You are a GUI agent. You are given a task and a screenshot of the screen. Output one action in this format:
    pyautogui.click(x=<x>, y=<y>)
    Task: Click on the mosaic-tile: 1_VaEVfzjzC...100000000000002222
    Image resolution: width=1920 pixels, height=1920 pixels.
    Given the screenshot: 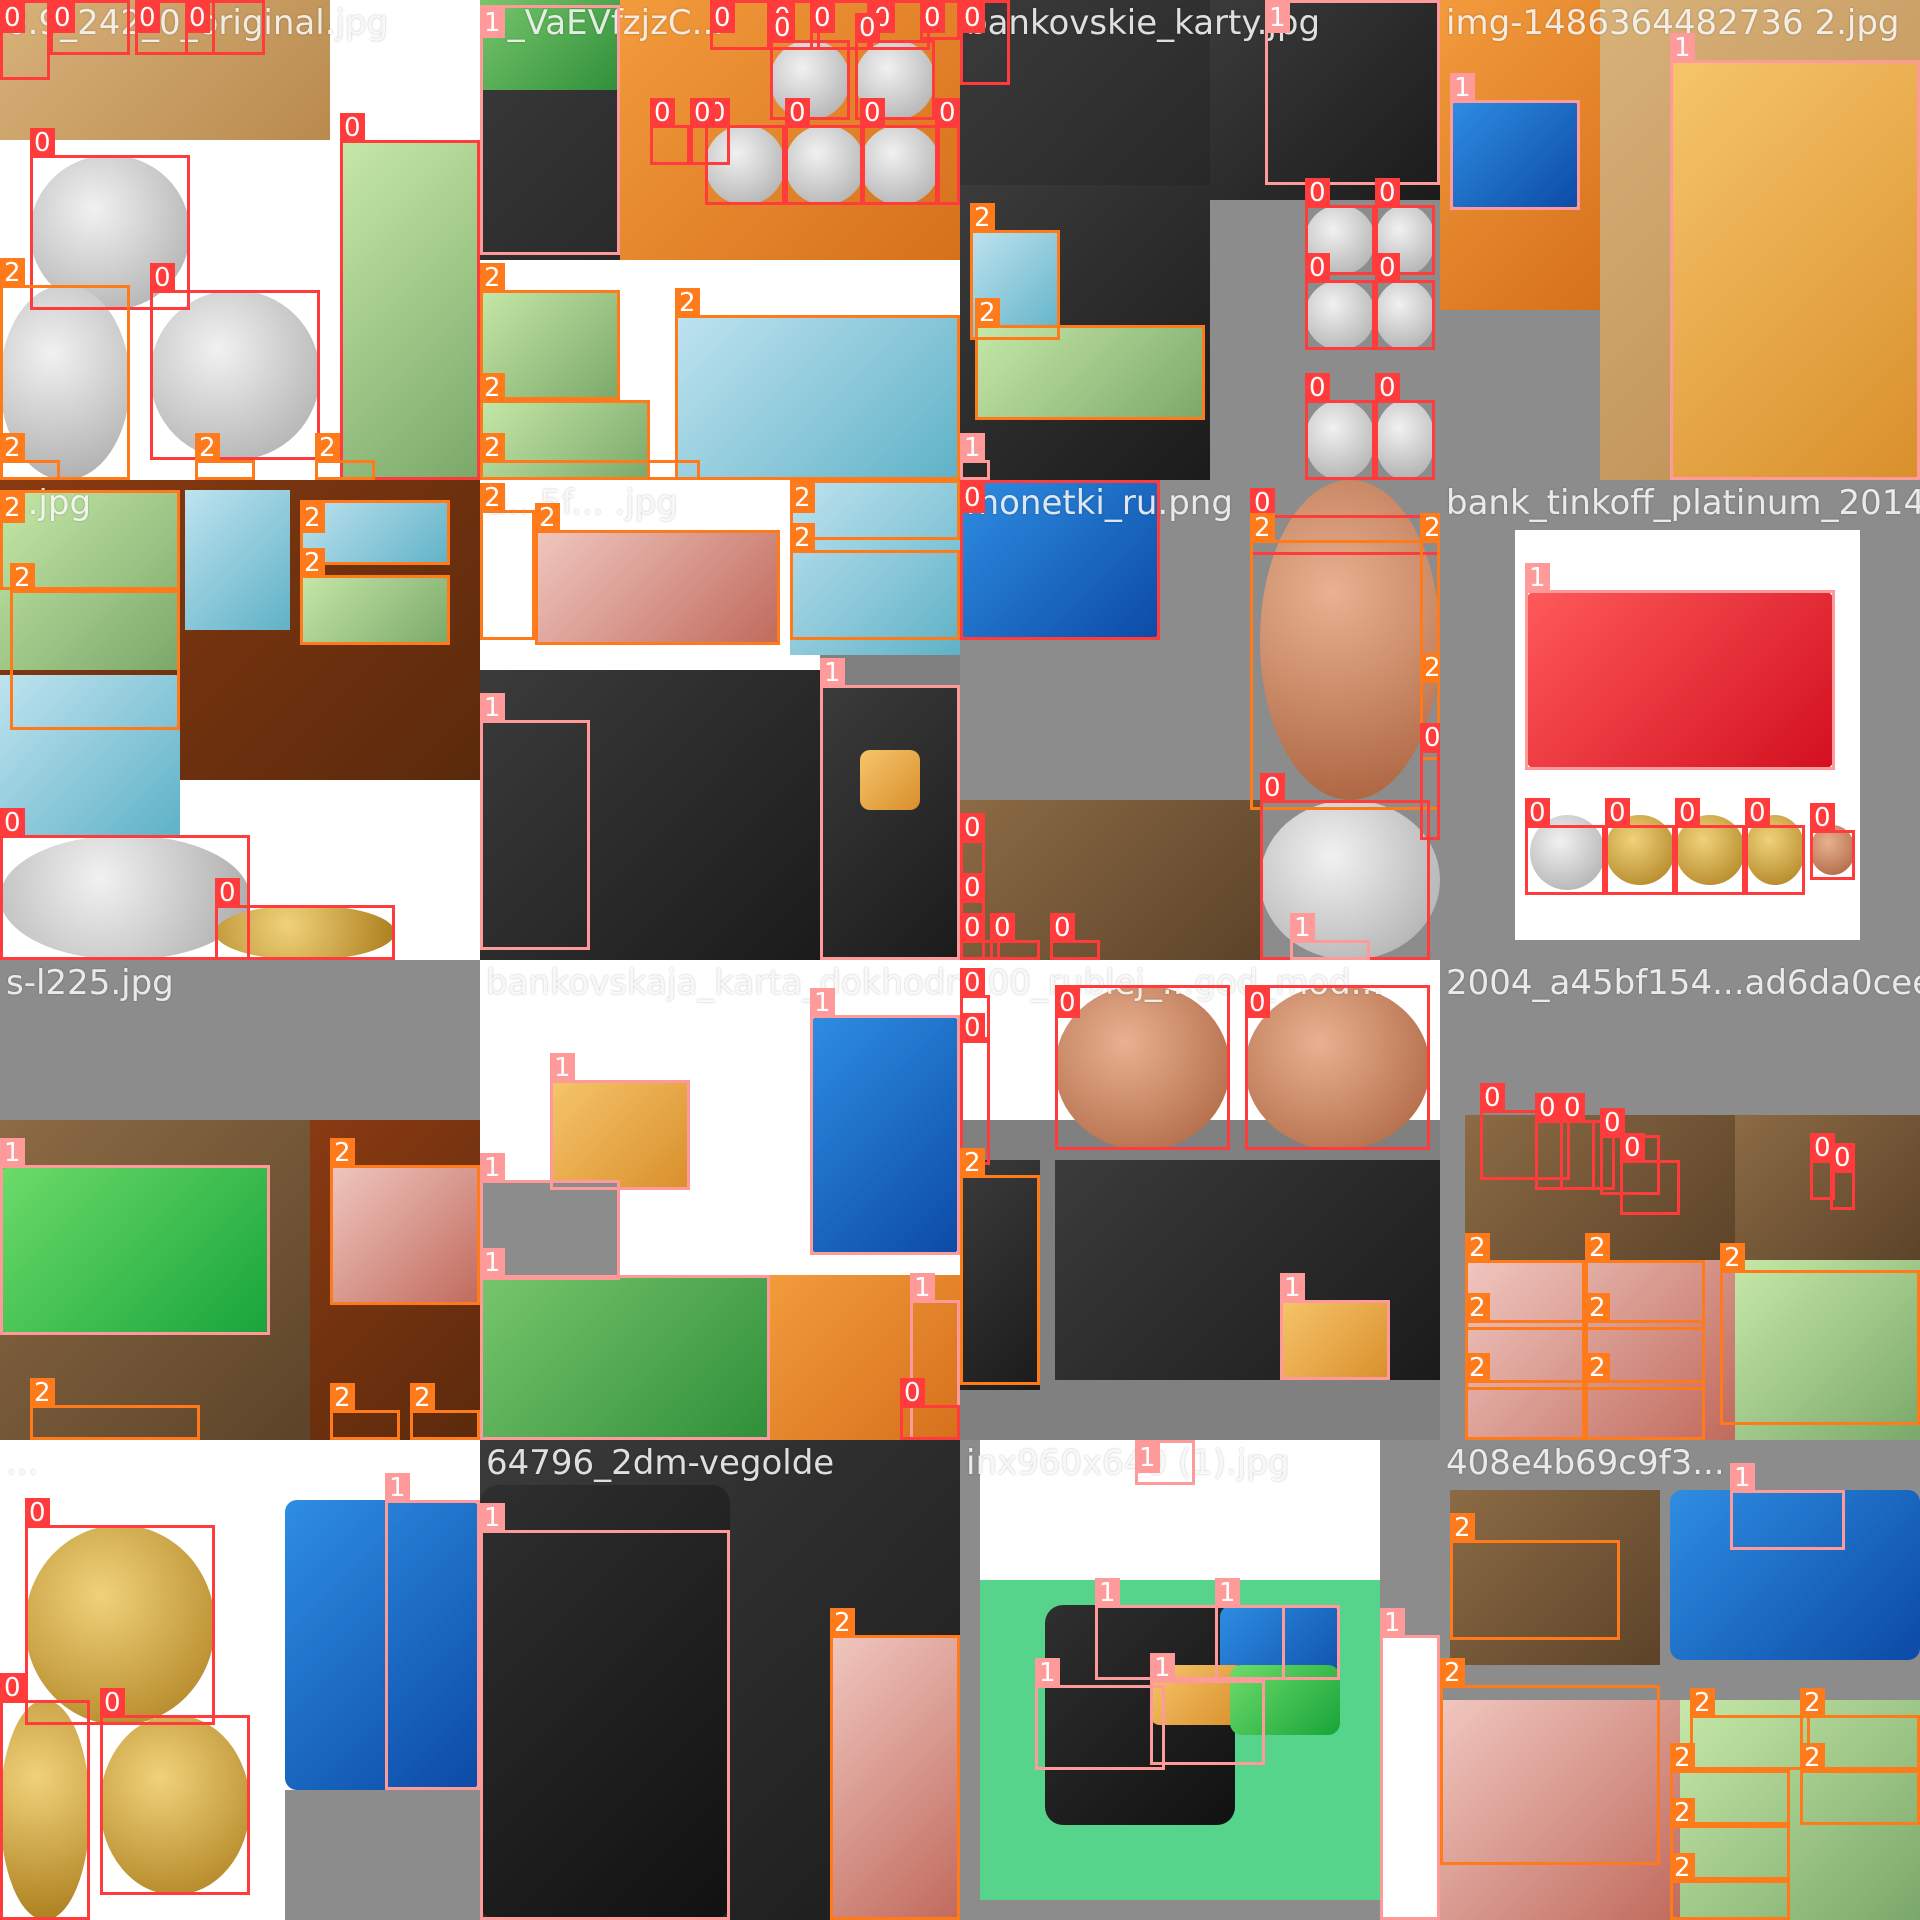 What is the action you would take?
    pyautogui.click(x=720, y=240)
    